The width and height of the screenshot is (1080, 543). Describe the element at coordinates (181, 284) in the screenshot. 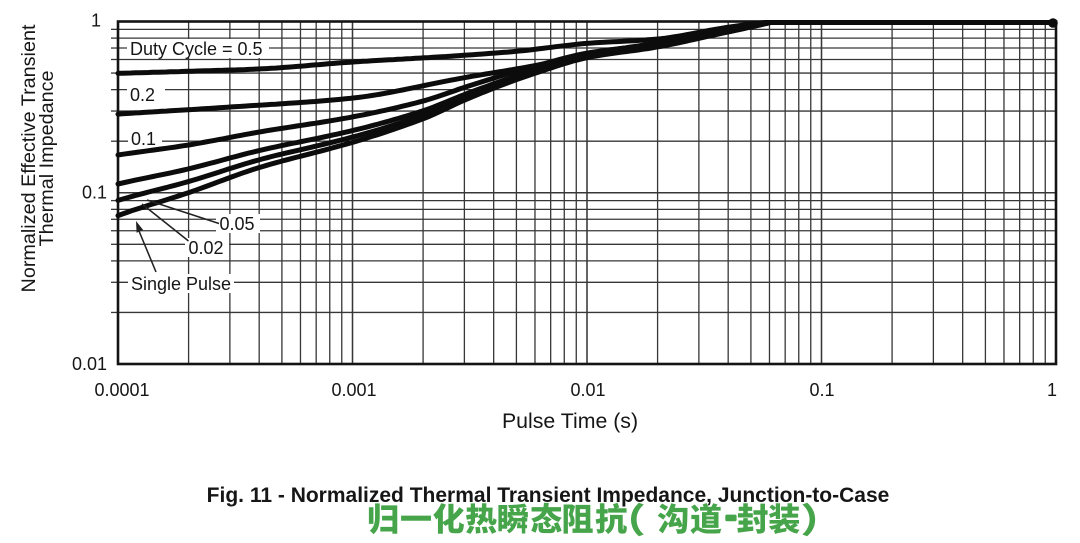

I see `svg-text: Single Pulse` at that location.